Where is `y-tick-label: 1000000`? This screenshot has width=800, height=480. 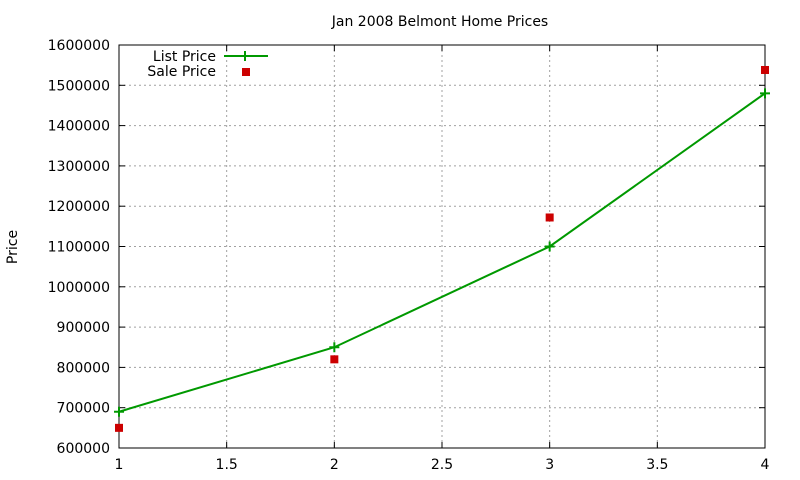
y-tick-label: 1000000 is located at coordinates (79, 288).